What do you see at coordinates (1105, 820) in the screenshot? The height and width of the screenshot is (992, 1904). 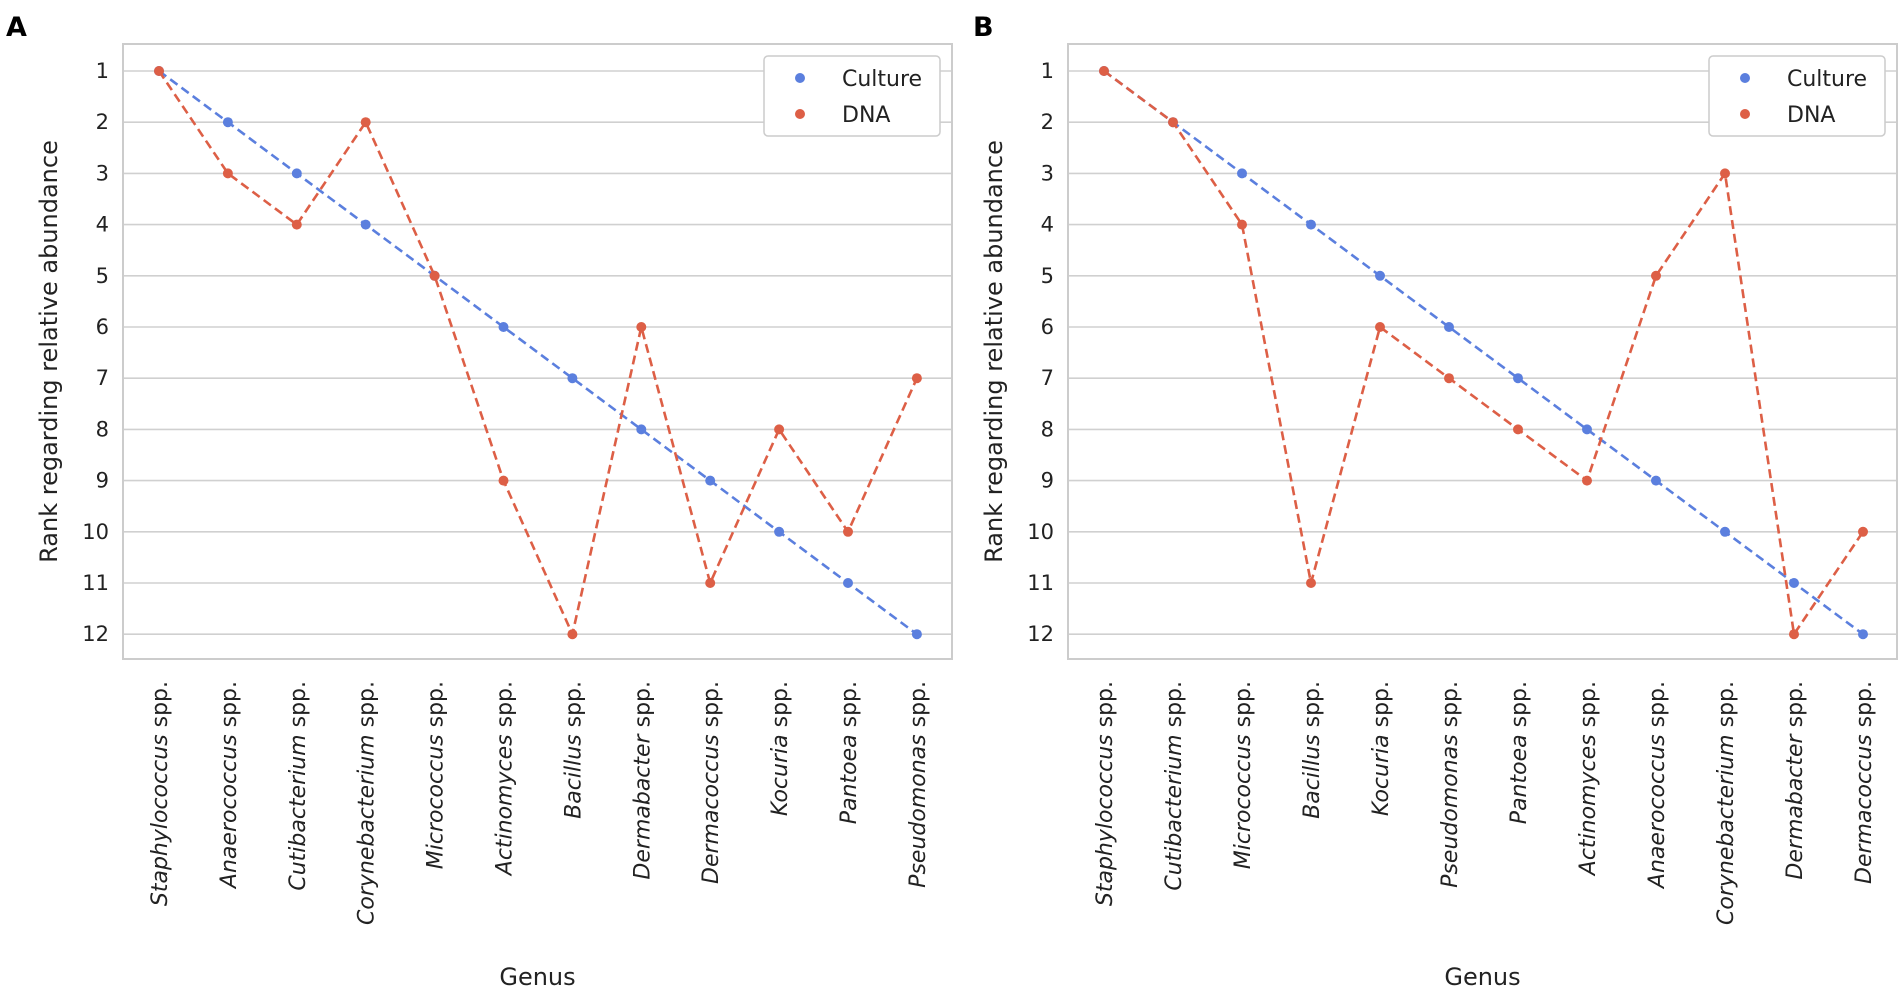 I see `x-tick-genus: Staphylococcus` at bounding box center [1105, 820].